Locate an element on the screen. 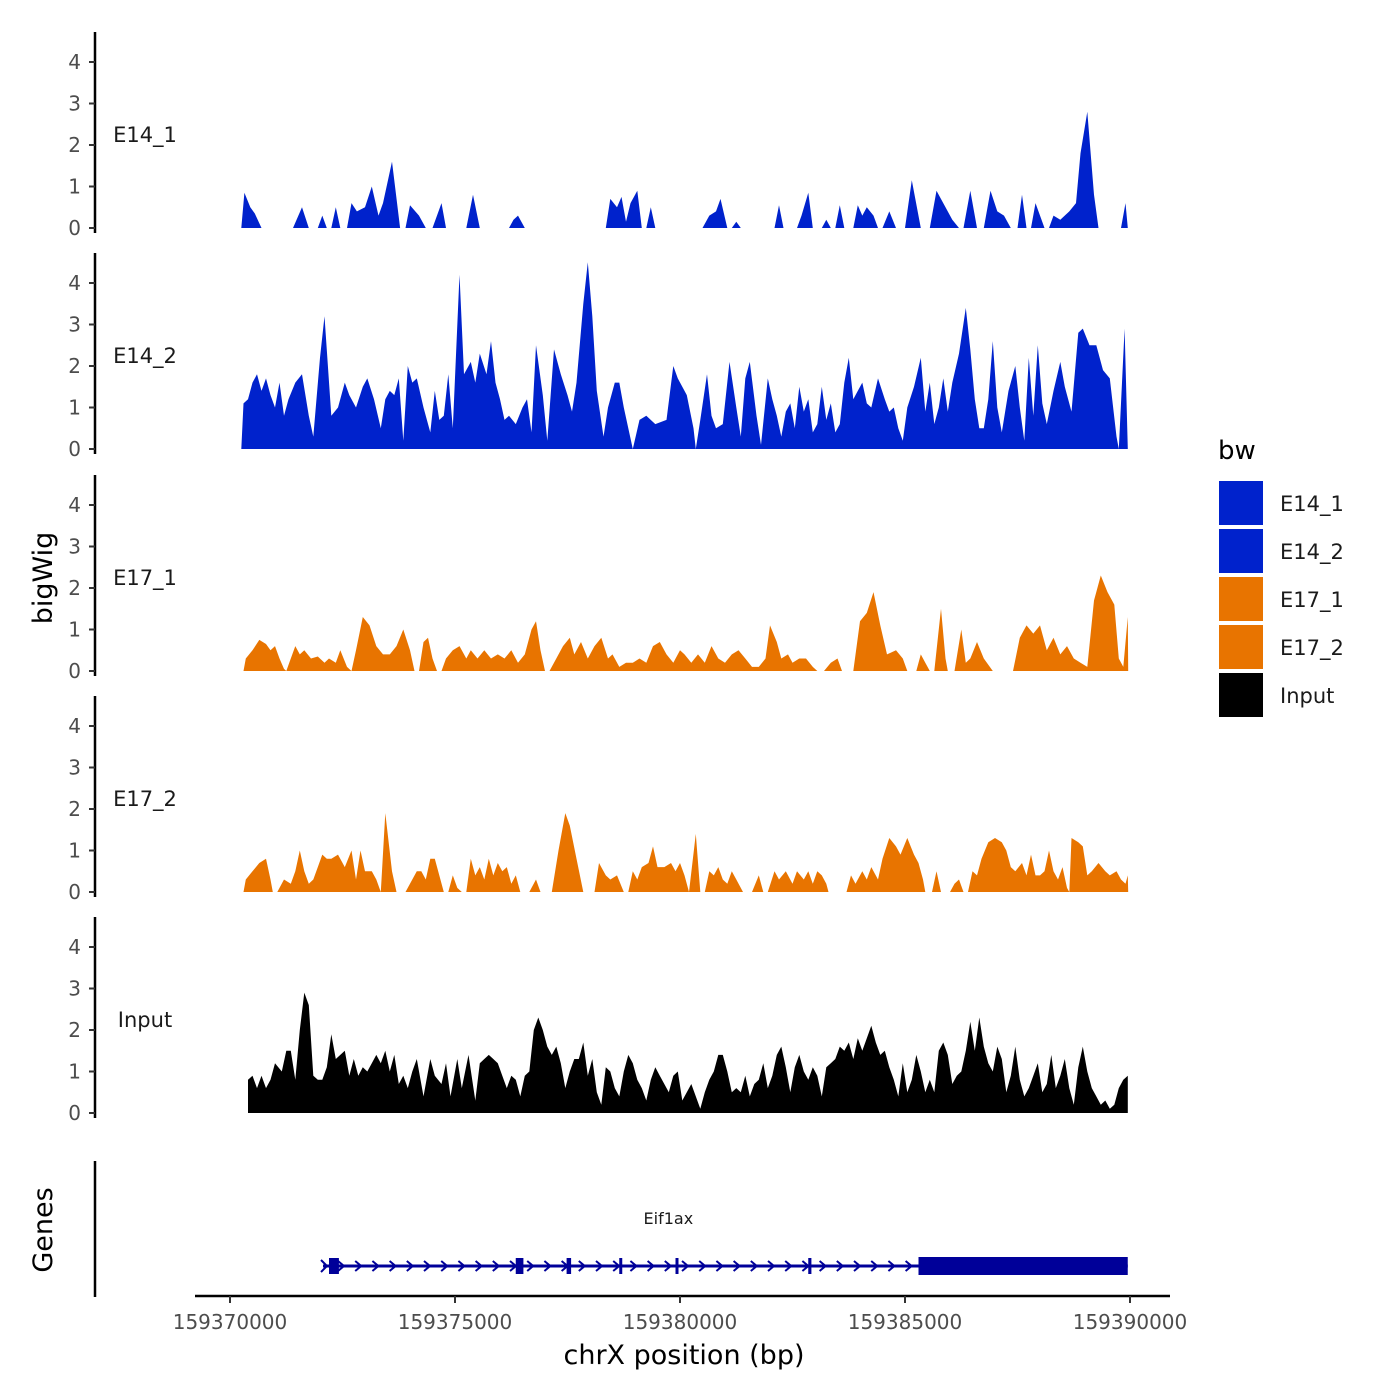 The width and height of the screenshot is (1400, 1400). gene-track: Eif1ax is located at coordinates (610, 1229).